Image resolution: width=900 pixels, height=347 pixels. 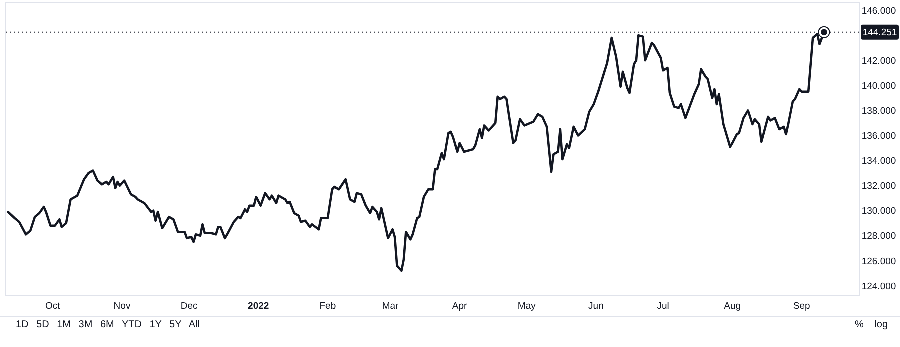 What do you see at coordinates (801, 306) in the screenshot?
I see `x-tick-label: Sep` at bounding box center [801, 306].